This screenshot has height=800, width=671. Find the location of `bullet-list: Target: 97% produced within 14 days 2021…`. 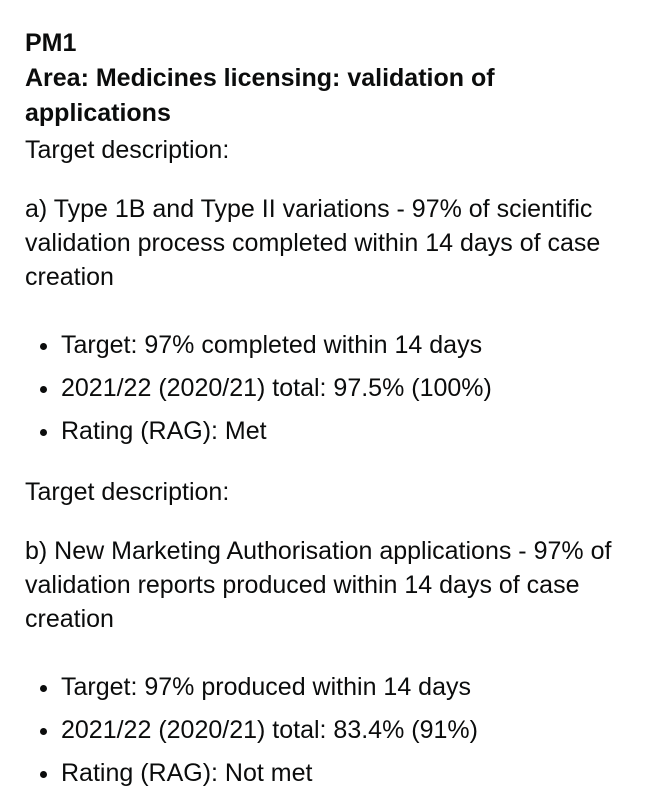

bullet-list: Target: 97% produced within 14 days 2021… is located at coordinates (335, 730).